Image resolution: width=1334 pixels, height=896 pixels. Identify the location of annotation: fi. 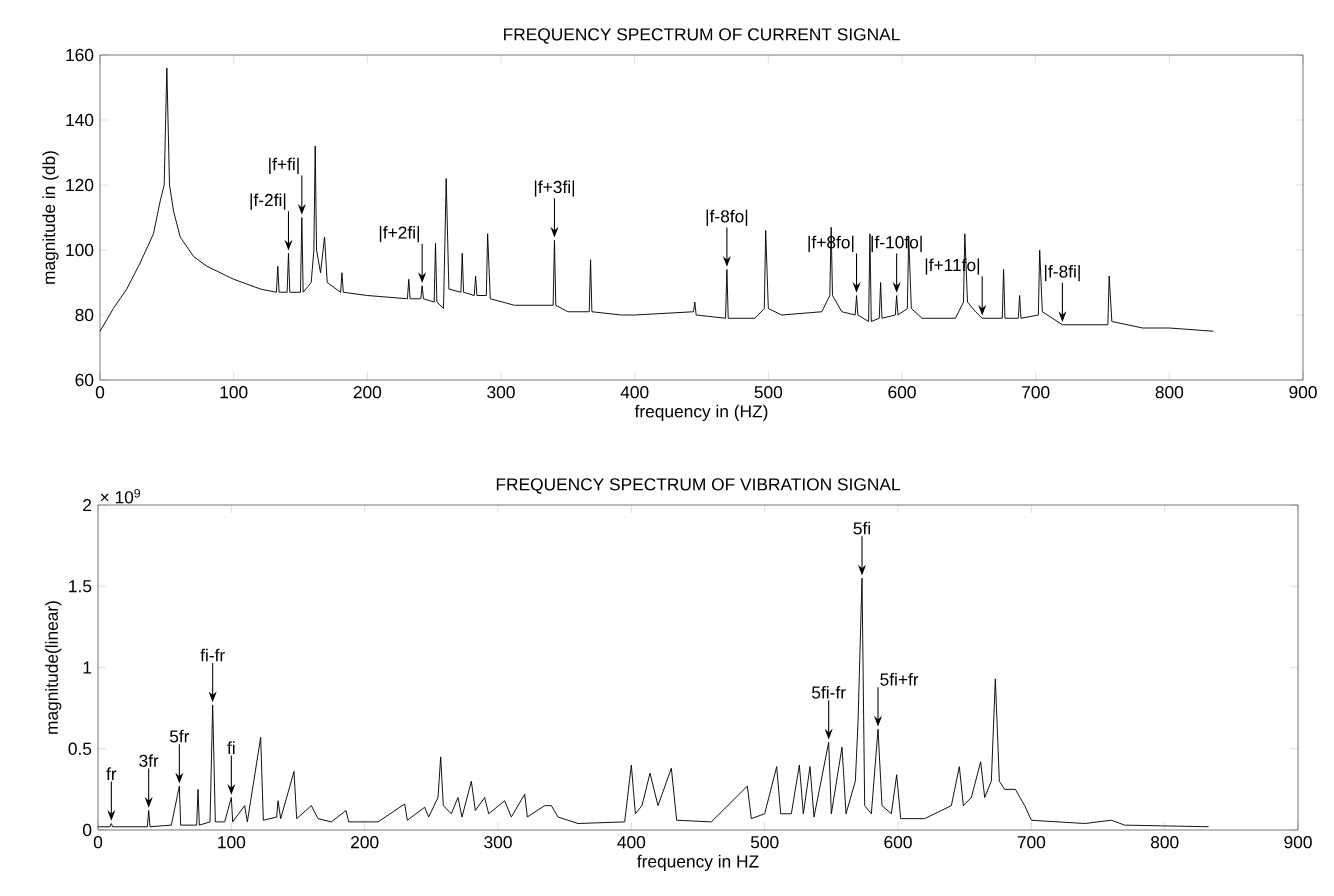
(231, 747).